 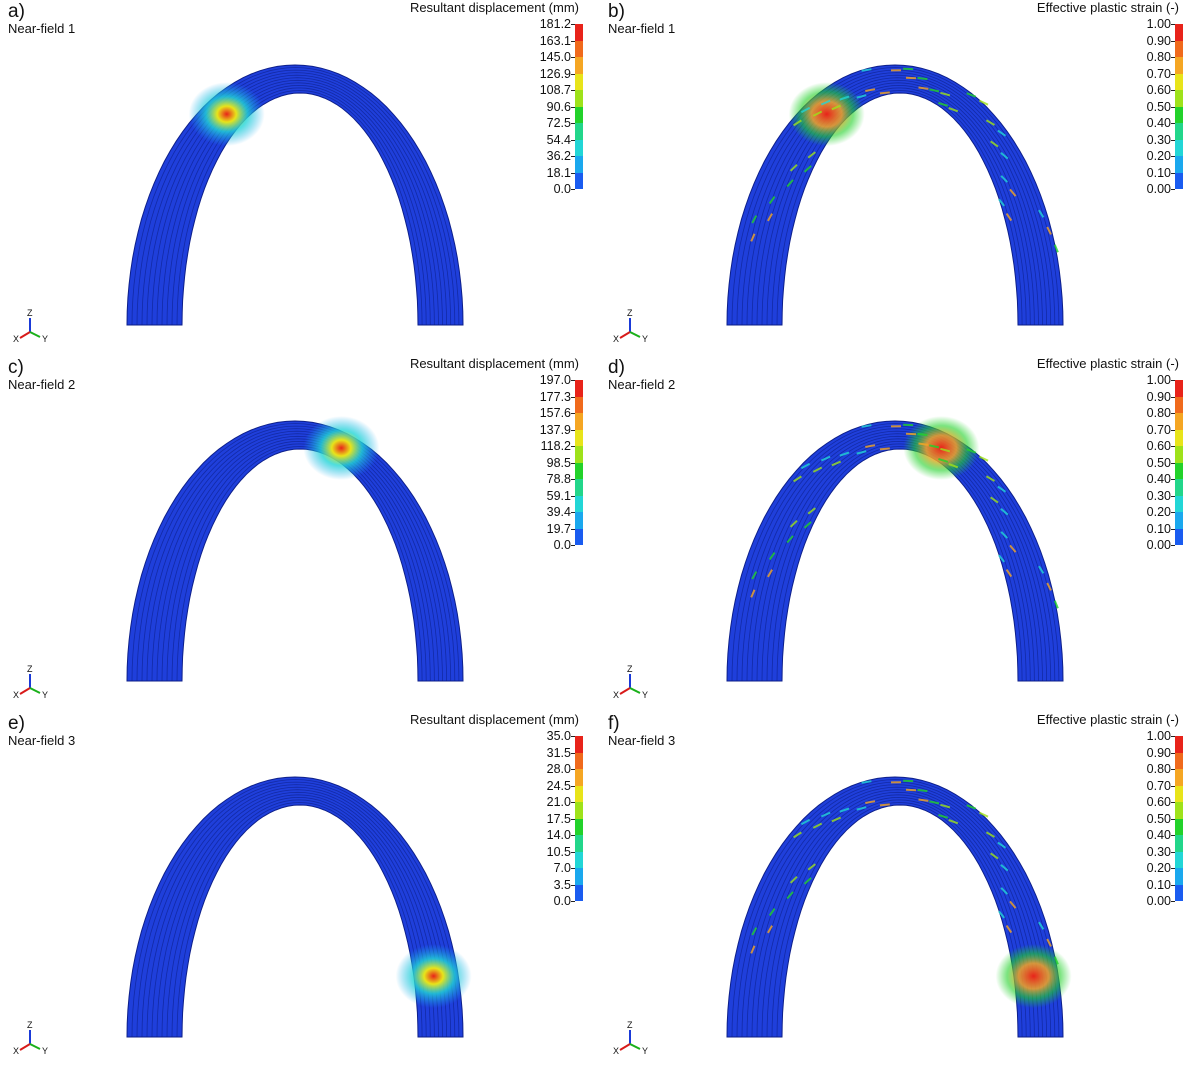 I want to click on colorbar-tick-label: 137.9, so click(x=555, y=430).